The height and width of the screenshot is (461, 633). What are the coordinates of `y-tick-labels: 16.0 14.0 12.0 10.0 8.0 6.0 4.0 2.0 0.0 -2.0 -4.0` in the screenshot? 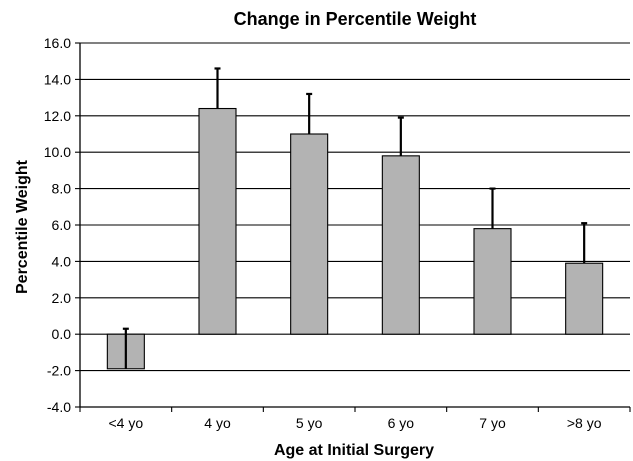 It's located at (57, 225).